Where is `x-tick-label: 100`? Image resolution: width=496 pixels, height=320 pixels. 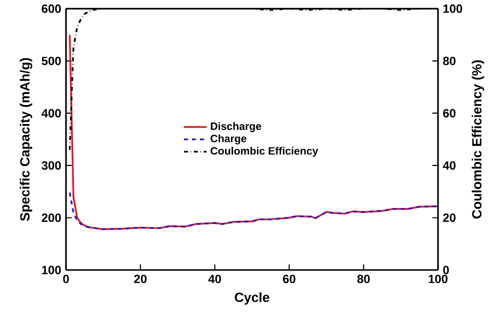
x-tick-label: 100 is located at coordinates (438, 279).